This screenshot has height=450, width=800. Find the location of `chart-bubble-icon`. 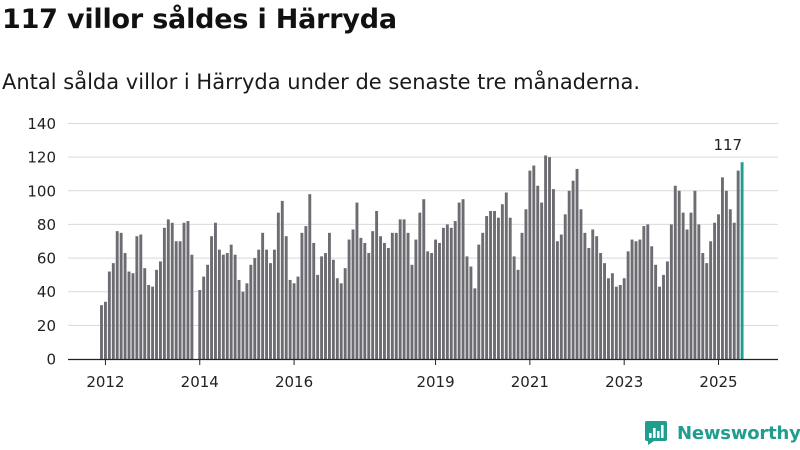

chart-bubble-icon is located at coordinates (656, 433).